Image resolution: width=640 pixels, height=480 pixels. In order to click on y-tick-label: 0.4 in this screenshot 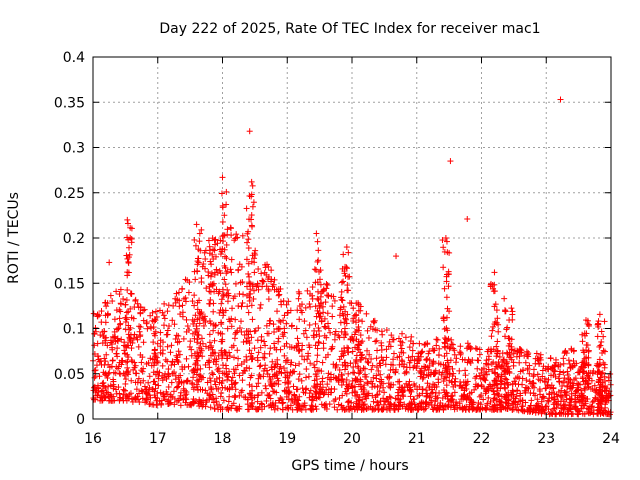, I will do `click(74, 58)`.